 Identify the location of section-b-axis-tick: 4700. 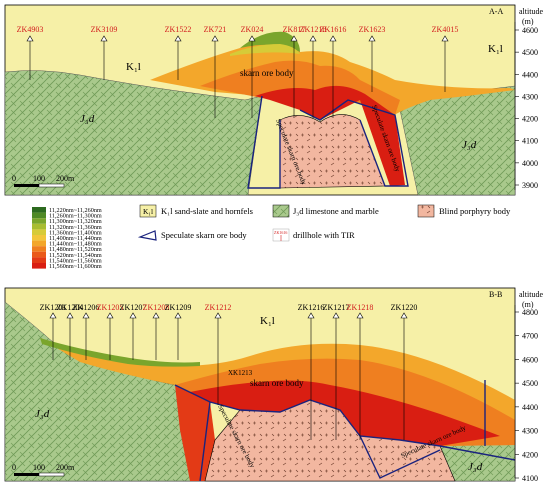
(530, 336).